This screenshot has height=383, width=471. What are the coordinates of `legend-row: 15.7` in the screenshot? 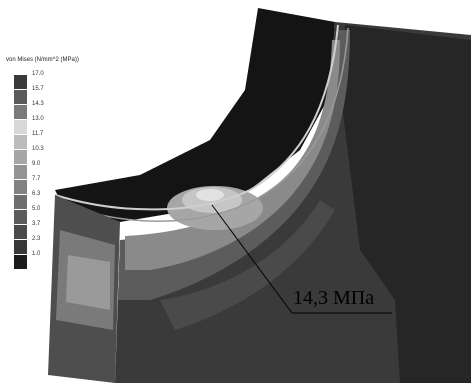 It's located at (34, 95).